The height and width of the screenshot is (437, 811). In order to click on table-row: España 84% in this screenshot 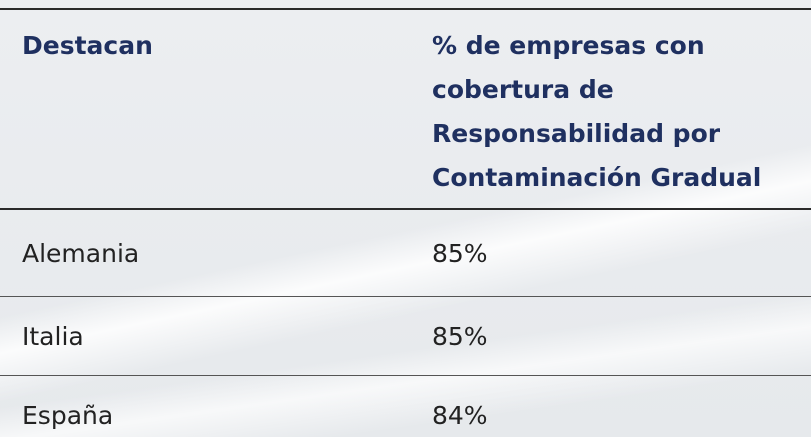, I will do `click(405, 406)`.